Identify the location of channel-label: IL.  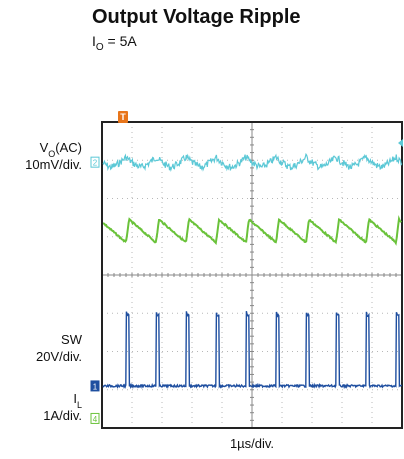
(77, 400).